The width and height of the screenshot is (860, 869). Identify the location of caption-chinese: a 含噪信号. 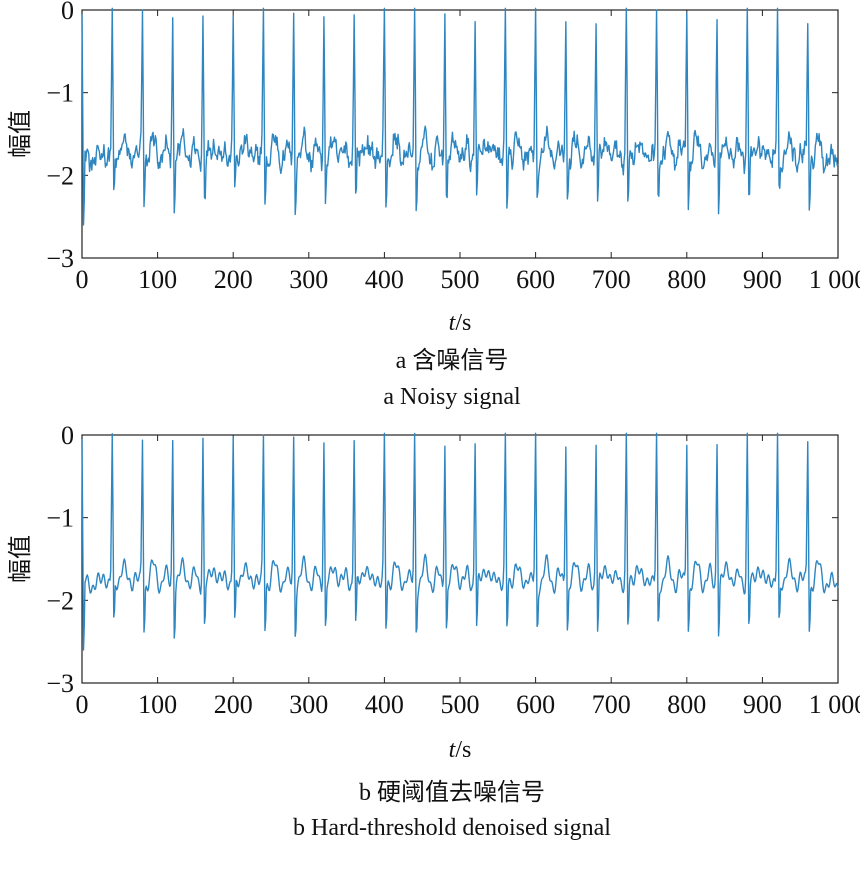
(452, 360).